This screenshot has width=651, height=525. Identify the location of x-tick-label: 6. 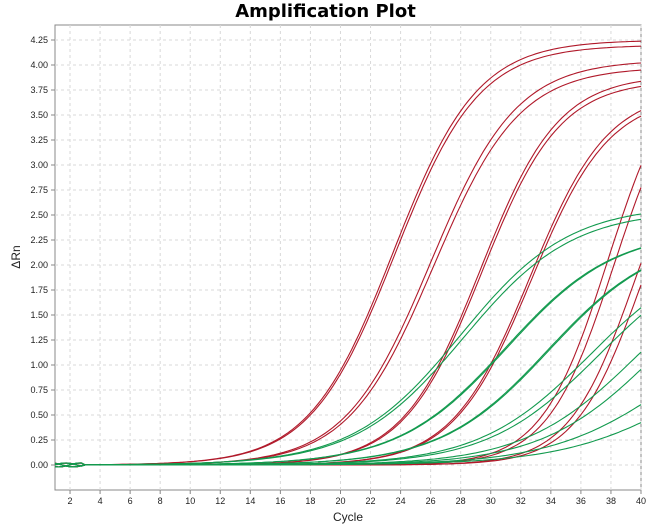
(130, 501).